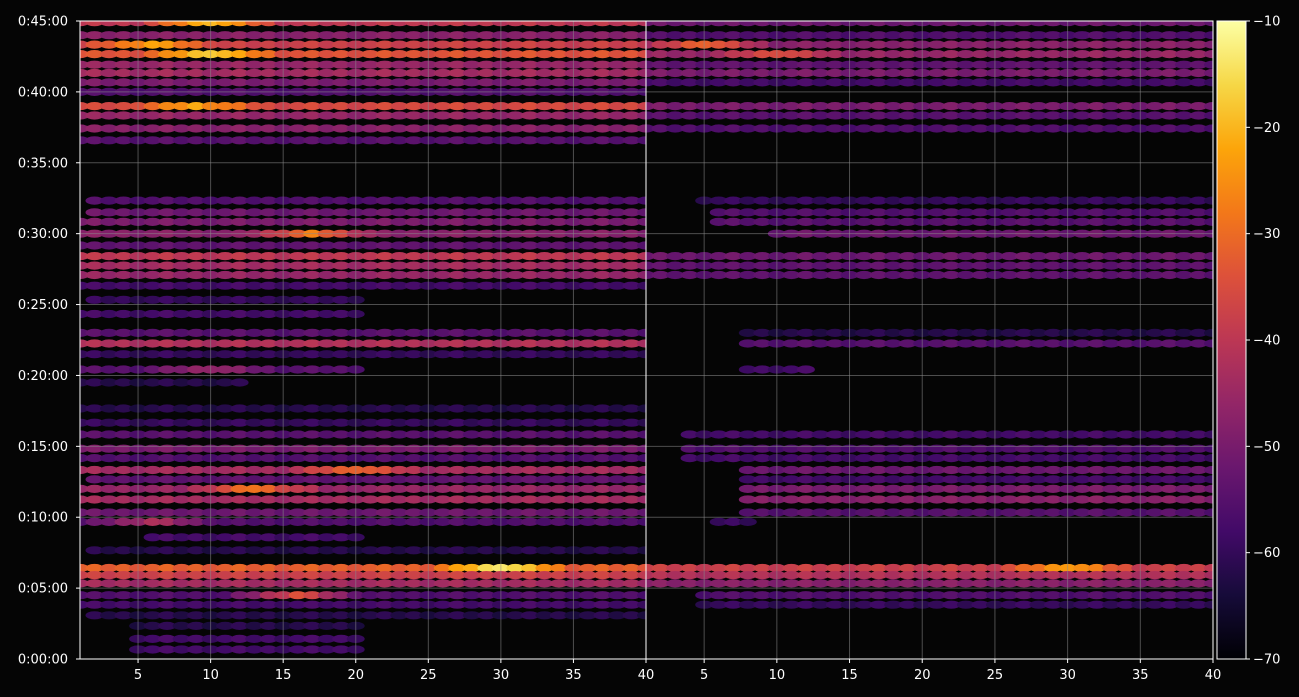  What do you see at coordinates (1266, 234) in the screenshot?
I see `colorbar-tick-label: −30` at bounding box center [1266, 234].